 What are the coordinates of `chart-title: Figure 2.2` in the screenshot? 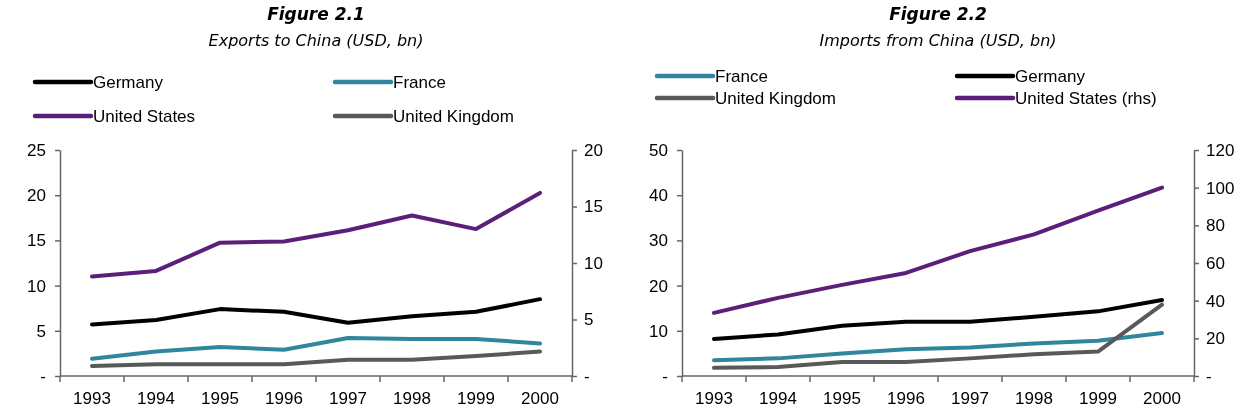 It's located at (938, 14).